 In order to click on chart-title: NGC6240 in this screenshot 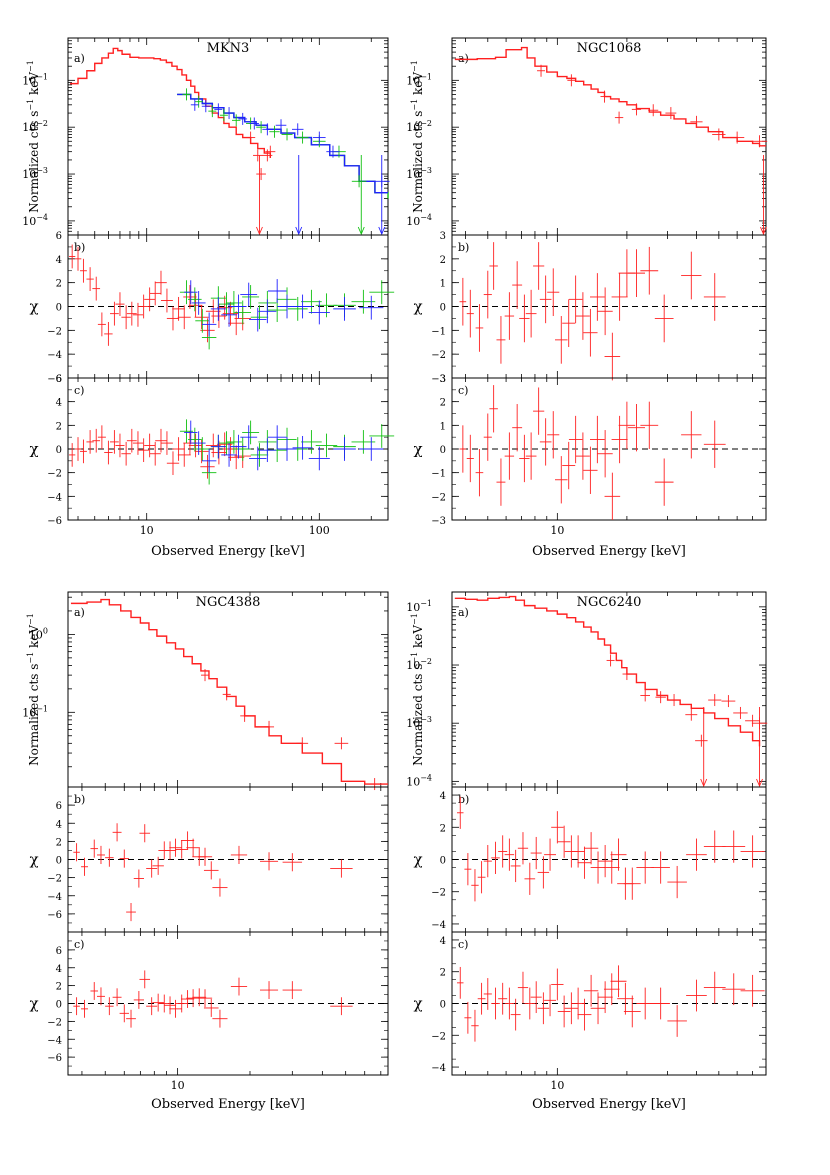, I will do `click(609, 602)`.